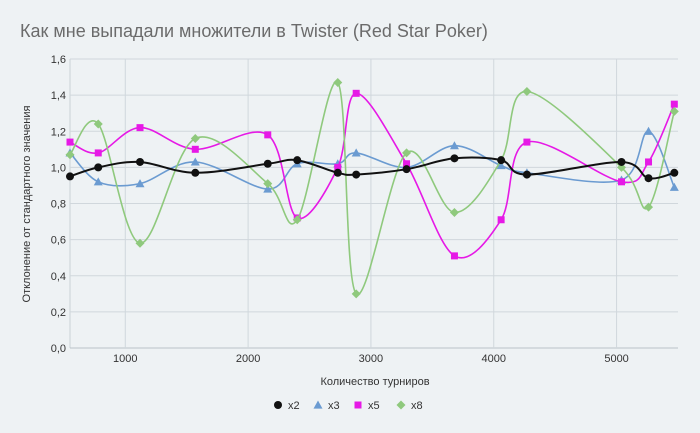 The height and width of the screenshot is (433, 700). I want to click on y-tick-label: 1,4, so click(58, 96).